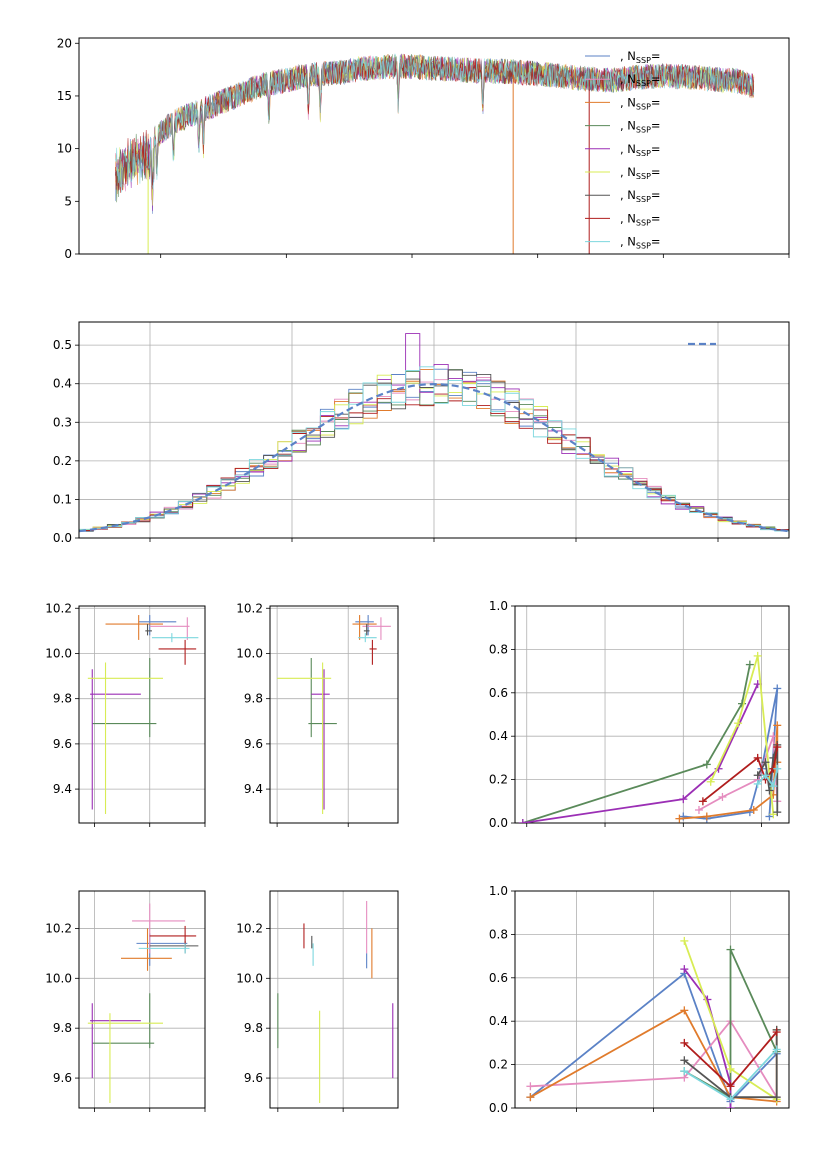 The image size is (819, 1170). I want to click on axes-z_weight: 0.0 0.2 0.4 0.6 0.8 1.0, so click(639, 999).